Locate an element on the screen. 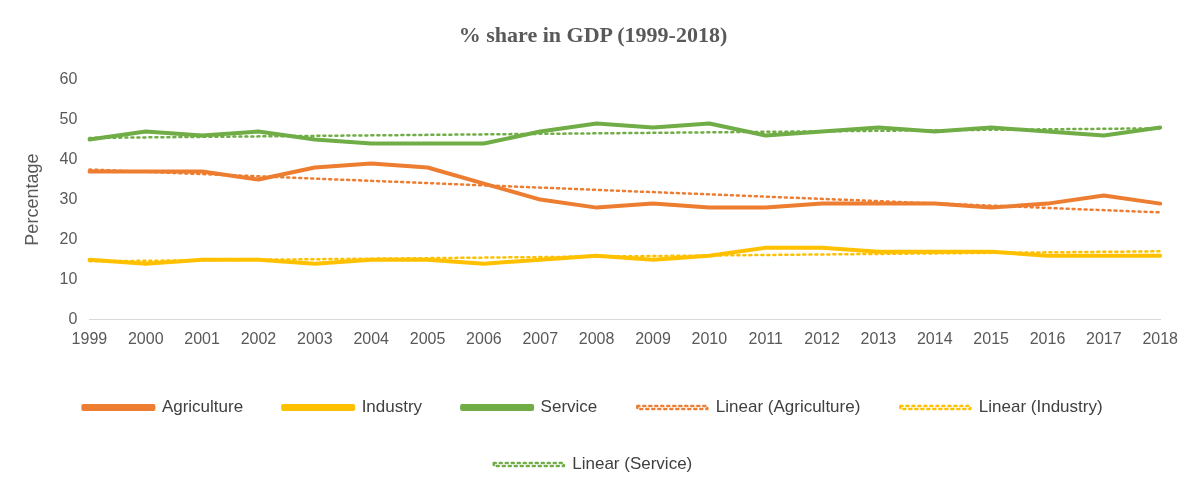 This screenshot has width=1202, height=498. x-tick-label: 2013 is located at coordinates (878, 338).